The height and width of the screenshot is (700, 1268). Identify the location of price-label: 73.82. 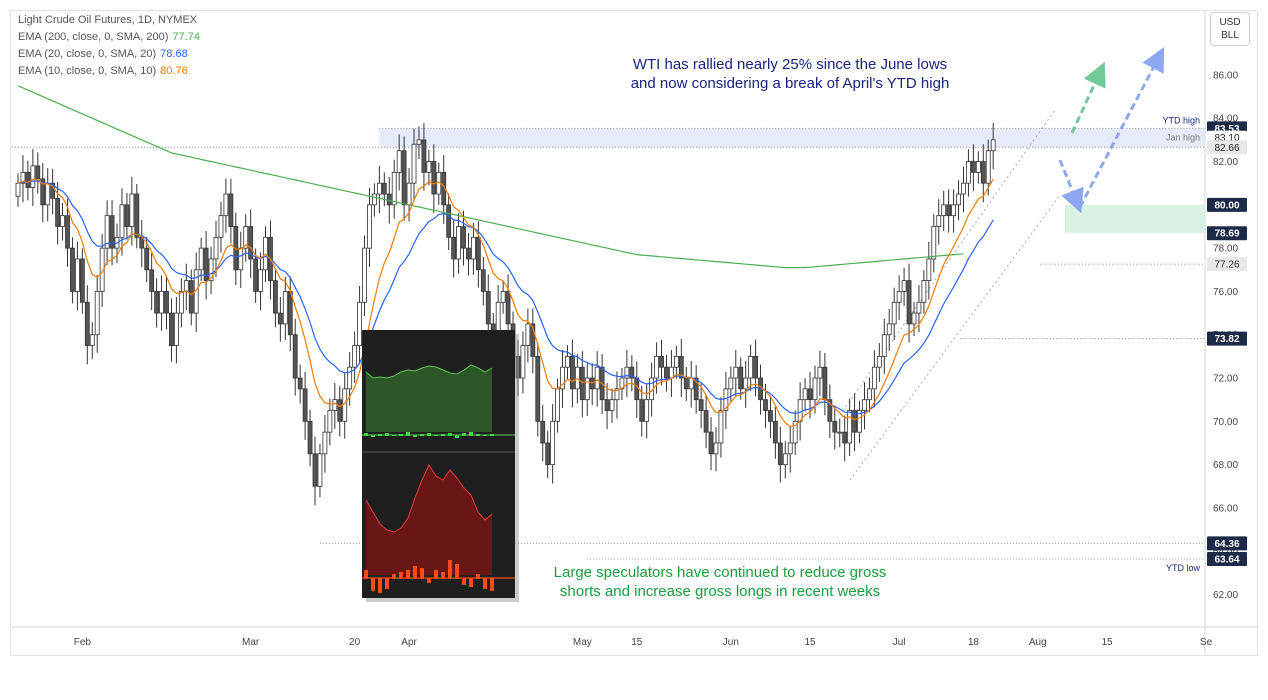
(1226, 339).